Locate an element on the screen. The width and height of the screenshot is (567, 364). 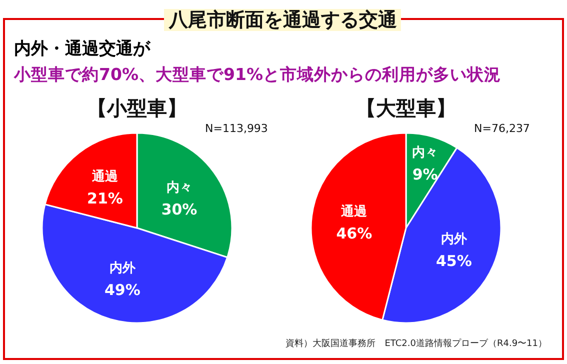
data-label: 30% is located at coordinates (179, 209).